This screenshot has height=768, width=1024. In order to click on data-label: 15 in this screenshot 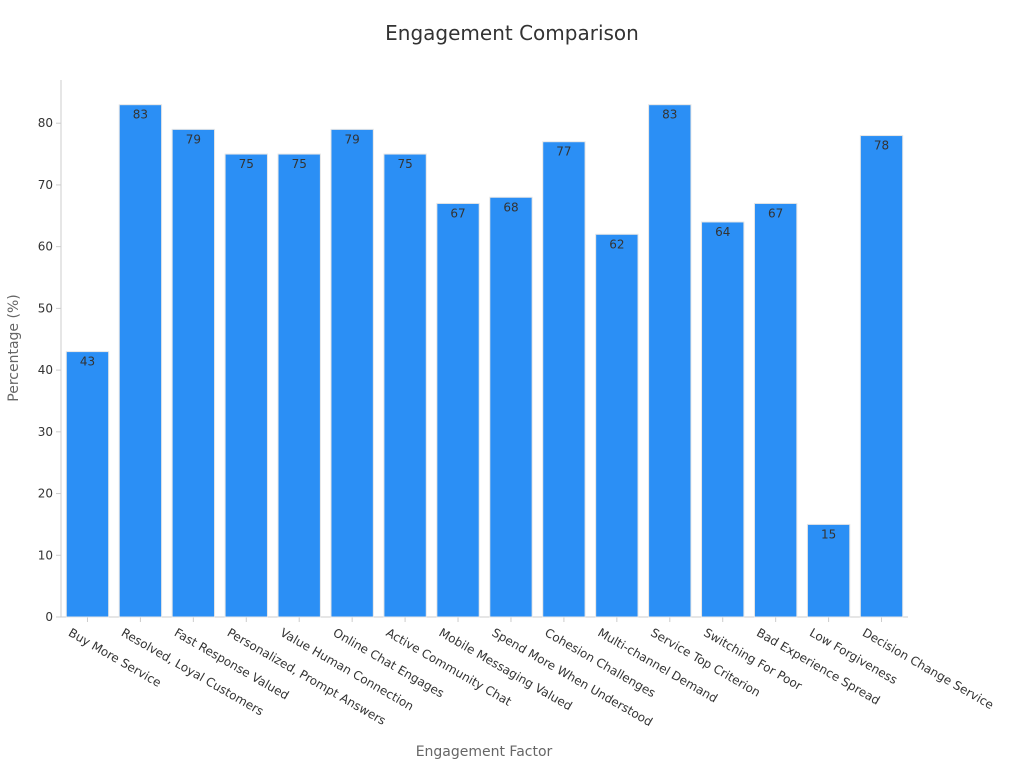, I will do `click(828, 534)`.